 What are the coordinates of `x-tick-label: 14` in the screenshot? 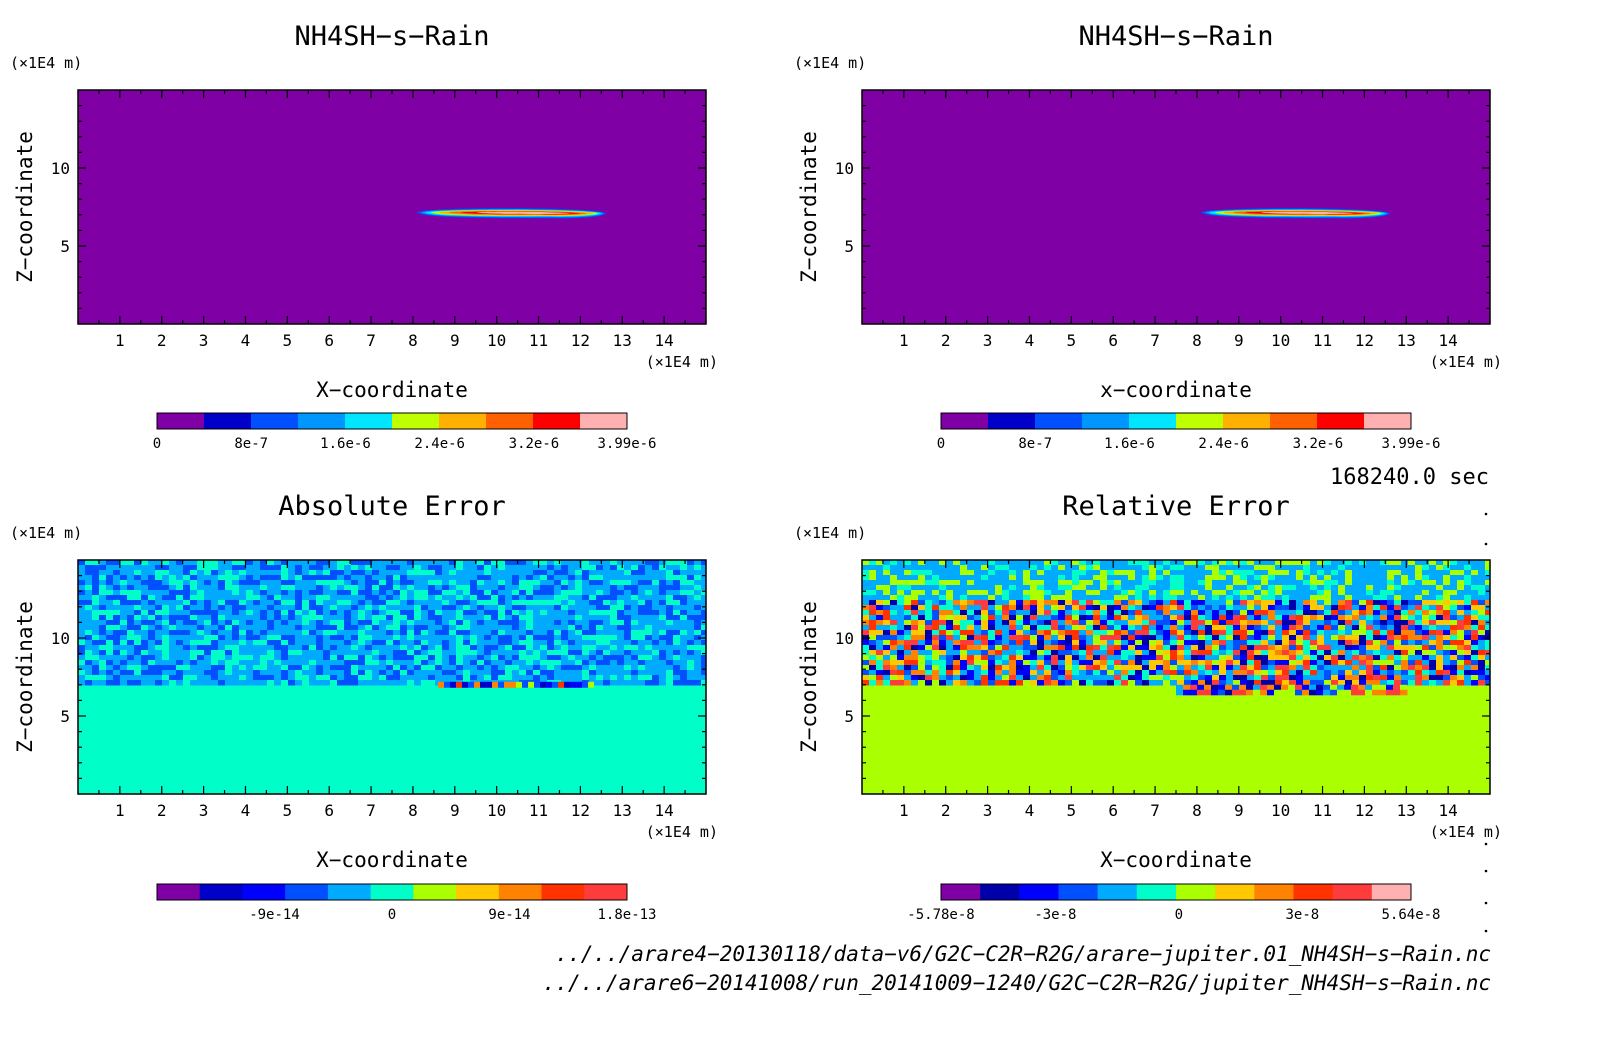 It's located at (1448, 340).